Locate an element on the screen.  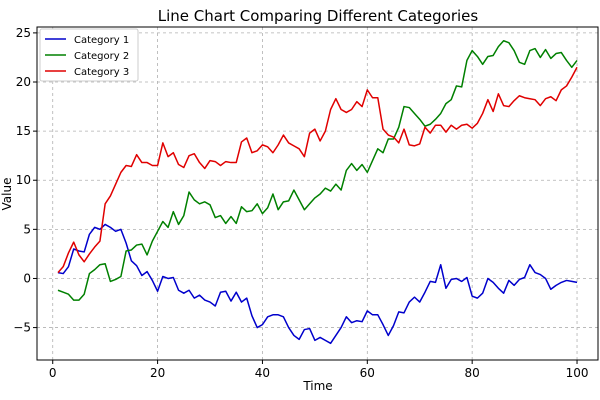
y-tick-label: 0 is located at coordinates (27, 278).